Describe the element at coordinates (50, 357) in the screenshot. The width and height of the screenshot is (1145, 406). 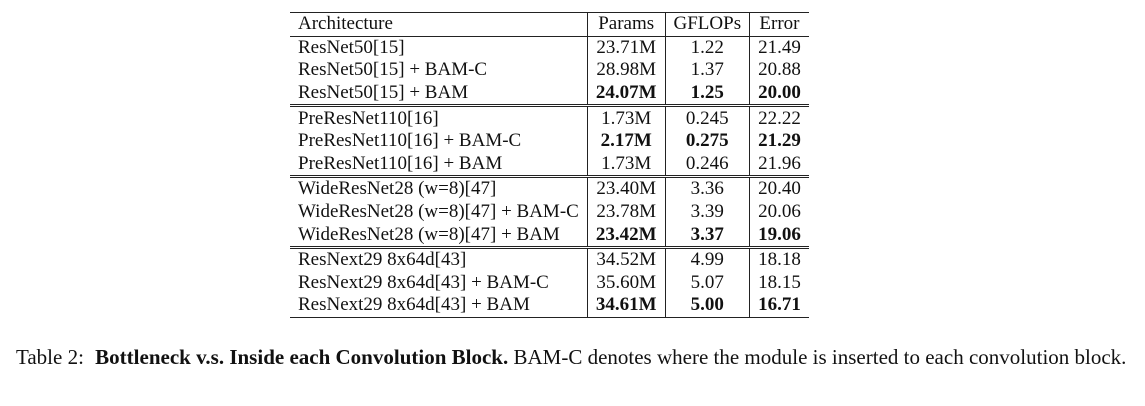
I see `caption-label: Table 2:` at that location.